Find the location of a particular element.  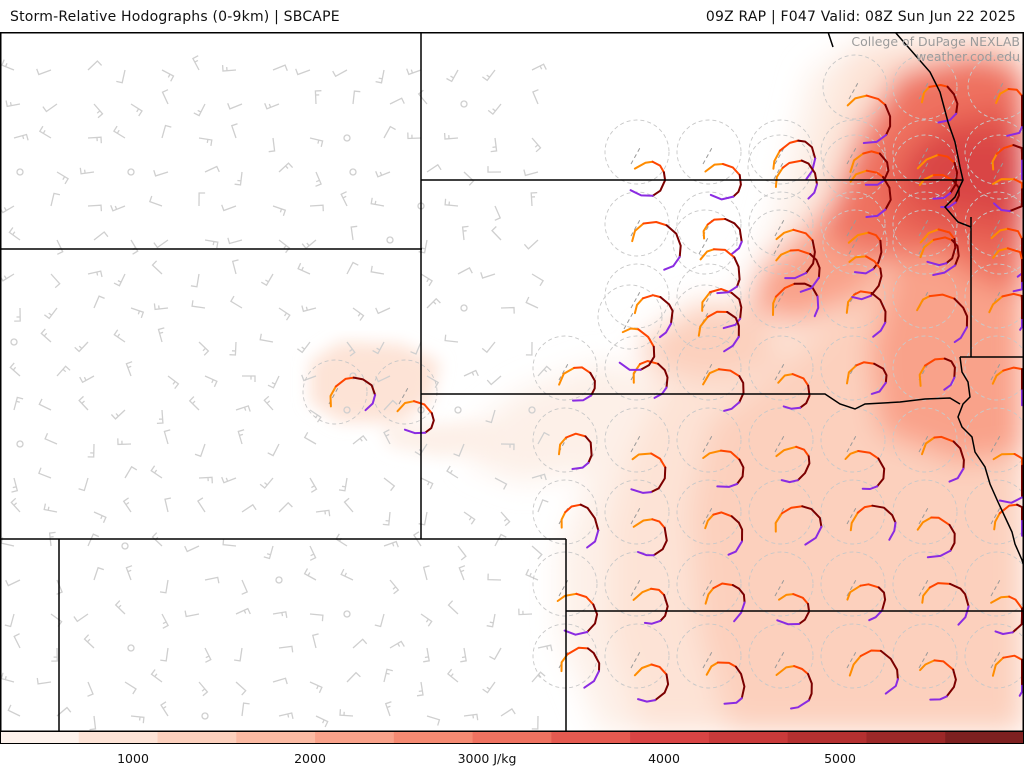

colorbar is located at coordinates (512, 737).